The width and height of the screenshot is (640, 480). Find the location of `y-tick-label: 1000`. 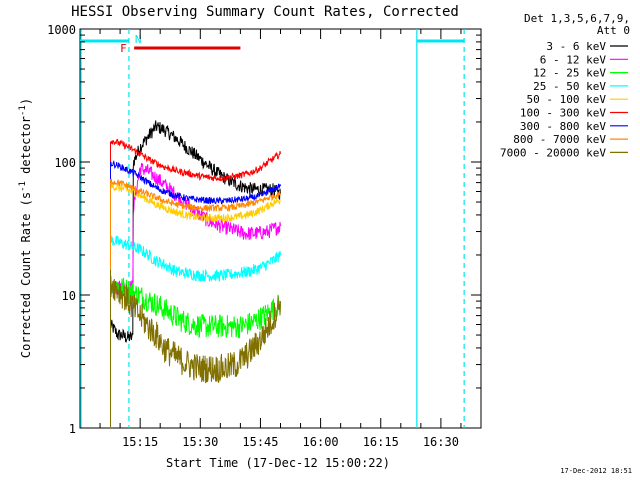

y-tick-label: 1000 is located at coordinates (61, 30).